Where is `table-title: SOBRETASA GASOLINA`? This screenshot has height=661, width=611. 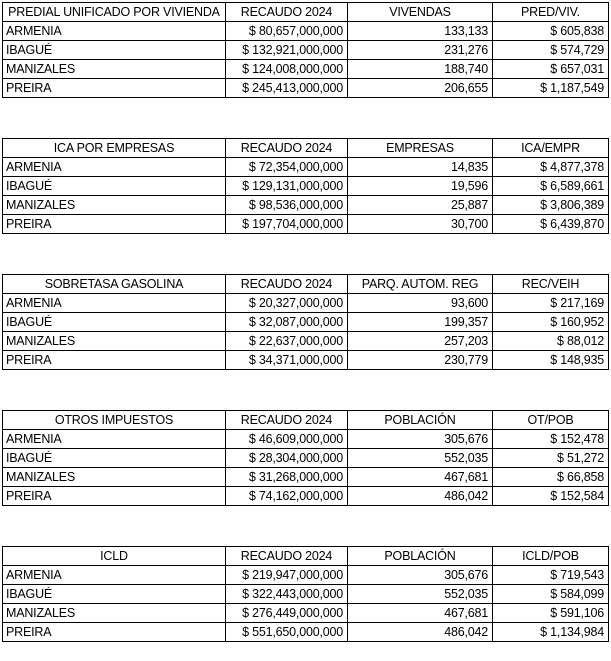
table-title: SOBRETASA GASOLINA is located at coordinates (114, 284).